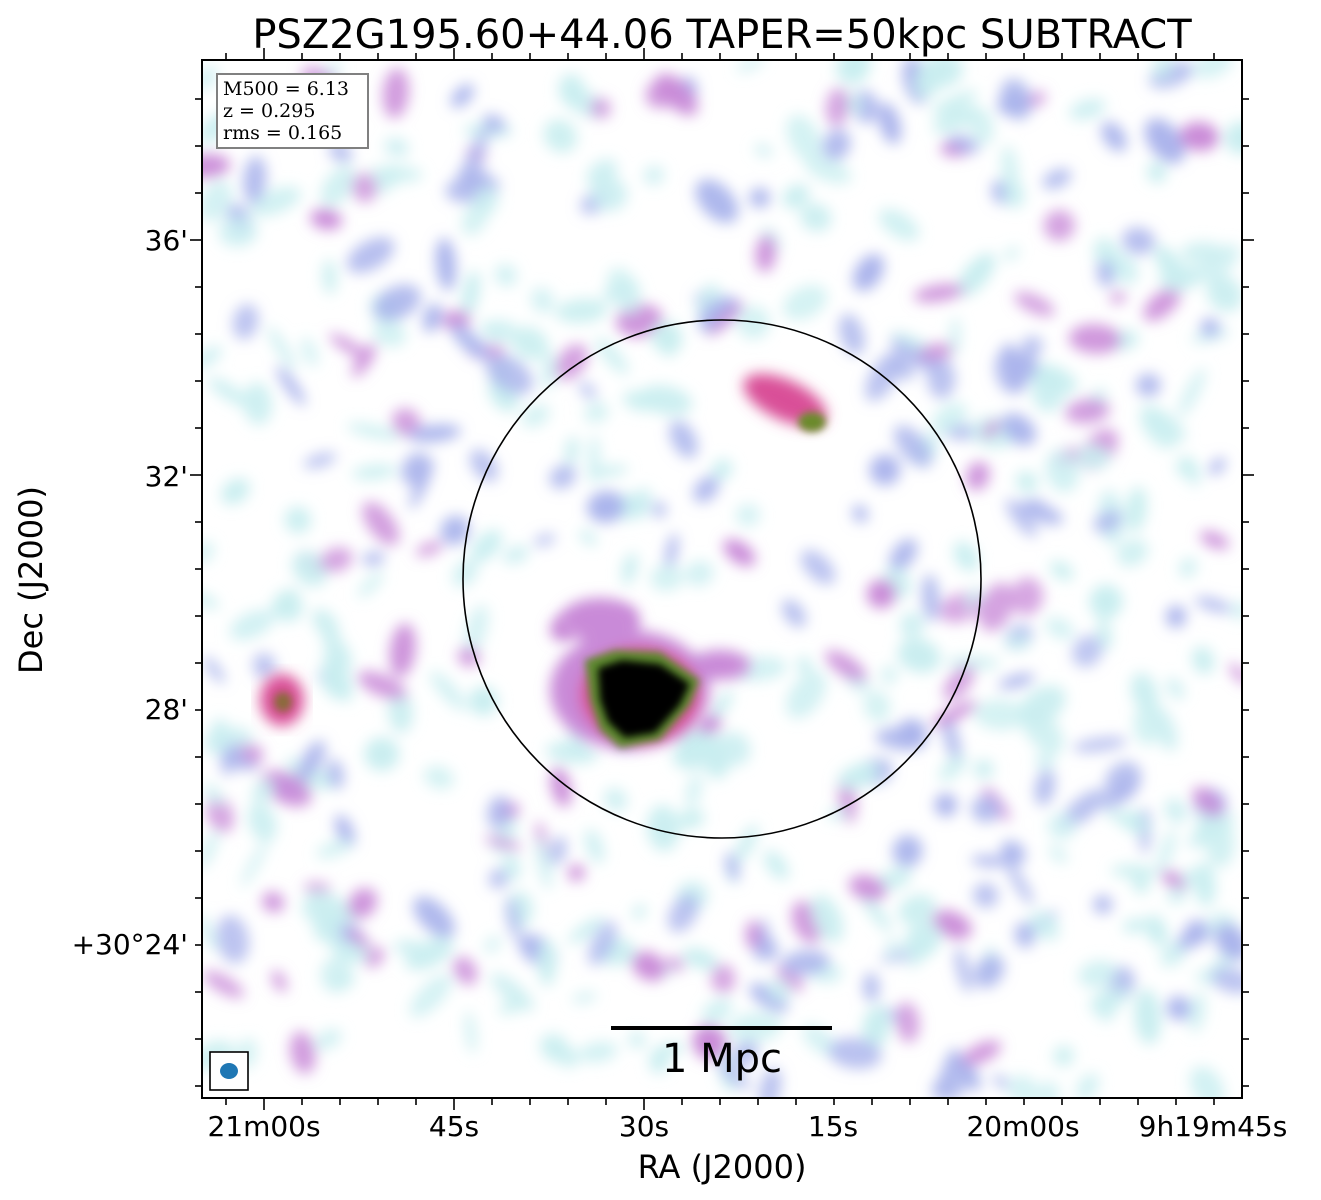  Describe the element at coordinates (722, 1059) in the screenshot. I see `scale-bar-label: 1 Mpc` at that location.